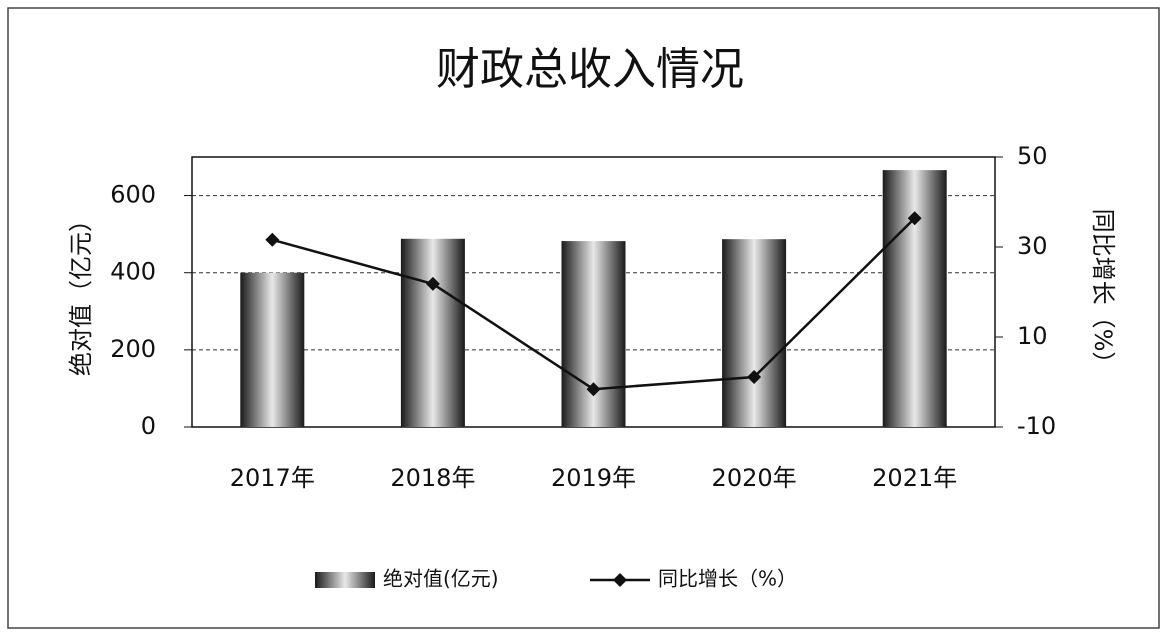 The height and width of the screenshot is (635, 1167). Describe the element at coordinates (727, 579) in the screenshot. I see `legend-label: 同比增长（%）` at that location.